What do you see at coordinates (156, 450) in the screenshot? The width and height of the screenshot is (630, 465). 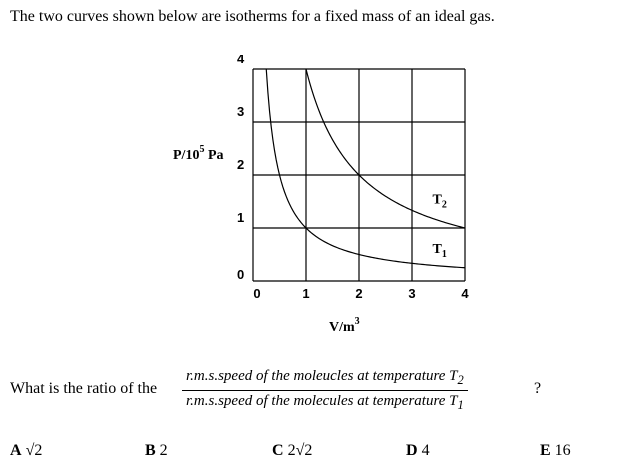 I see `option-b: B 2` at bounding box center [156, 450].